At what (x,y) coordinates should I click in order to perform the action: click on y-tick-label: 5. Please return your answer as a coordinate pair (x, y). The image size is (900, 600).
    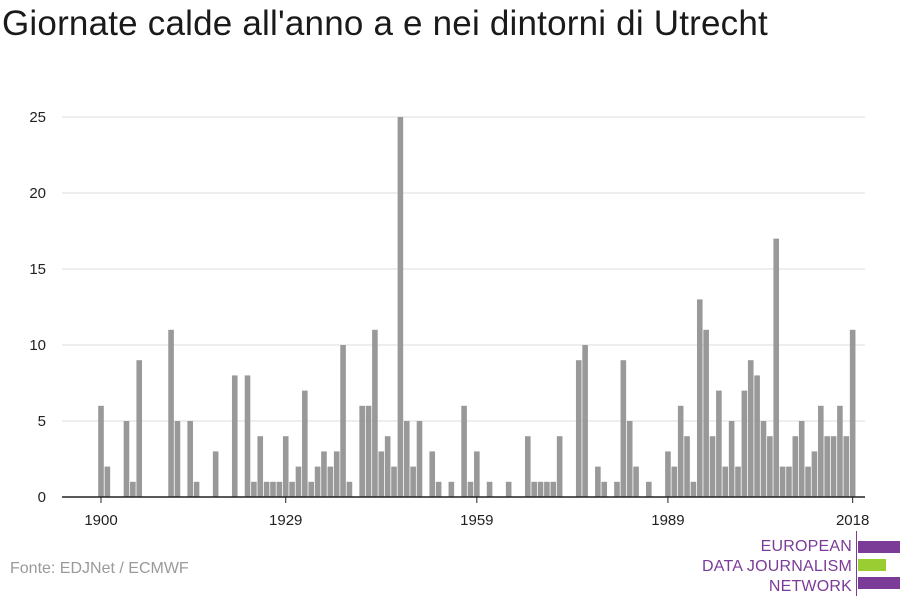
    Looking at the image, I should click on (42, 421).